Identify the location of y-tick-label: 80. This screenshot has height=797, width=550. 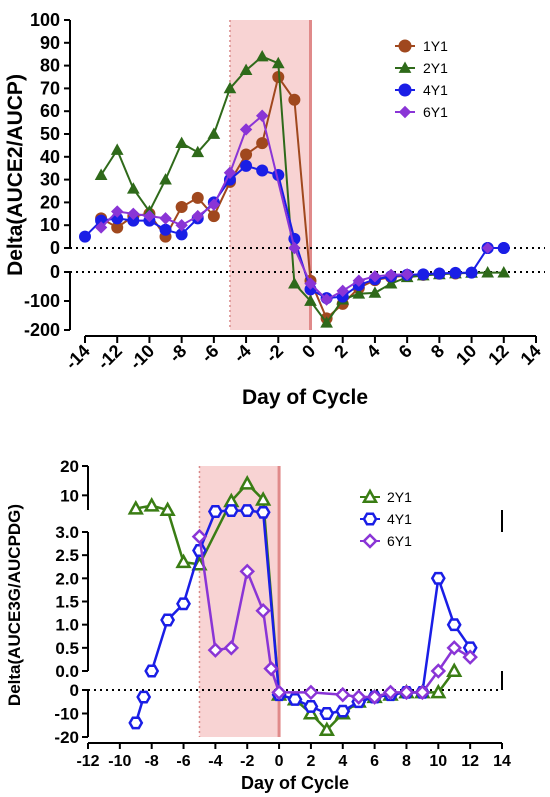
(50, 66).